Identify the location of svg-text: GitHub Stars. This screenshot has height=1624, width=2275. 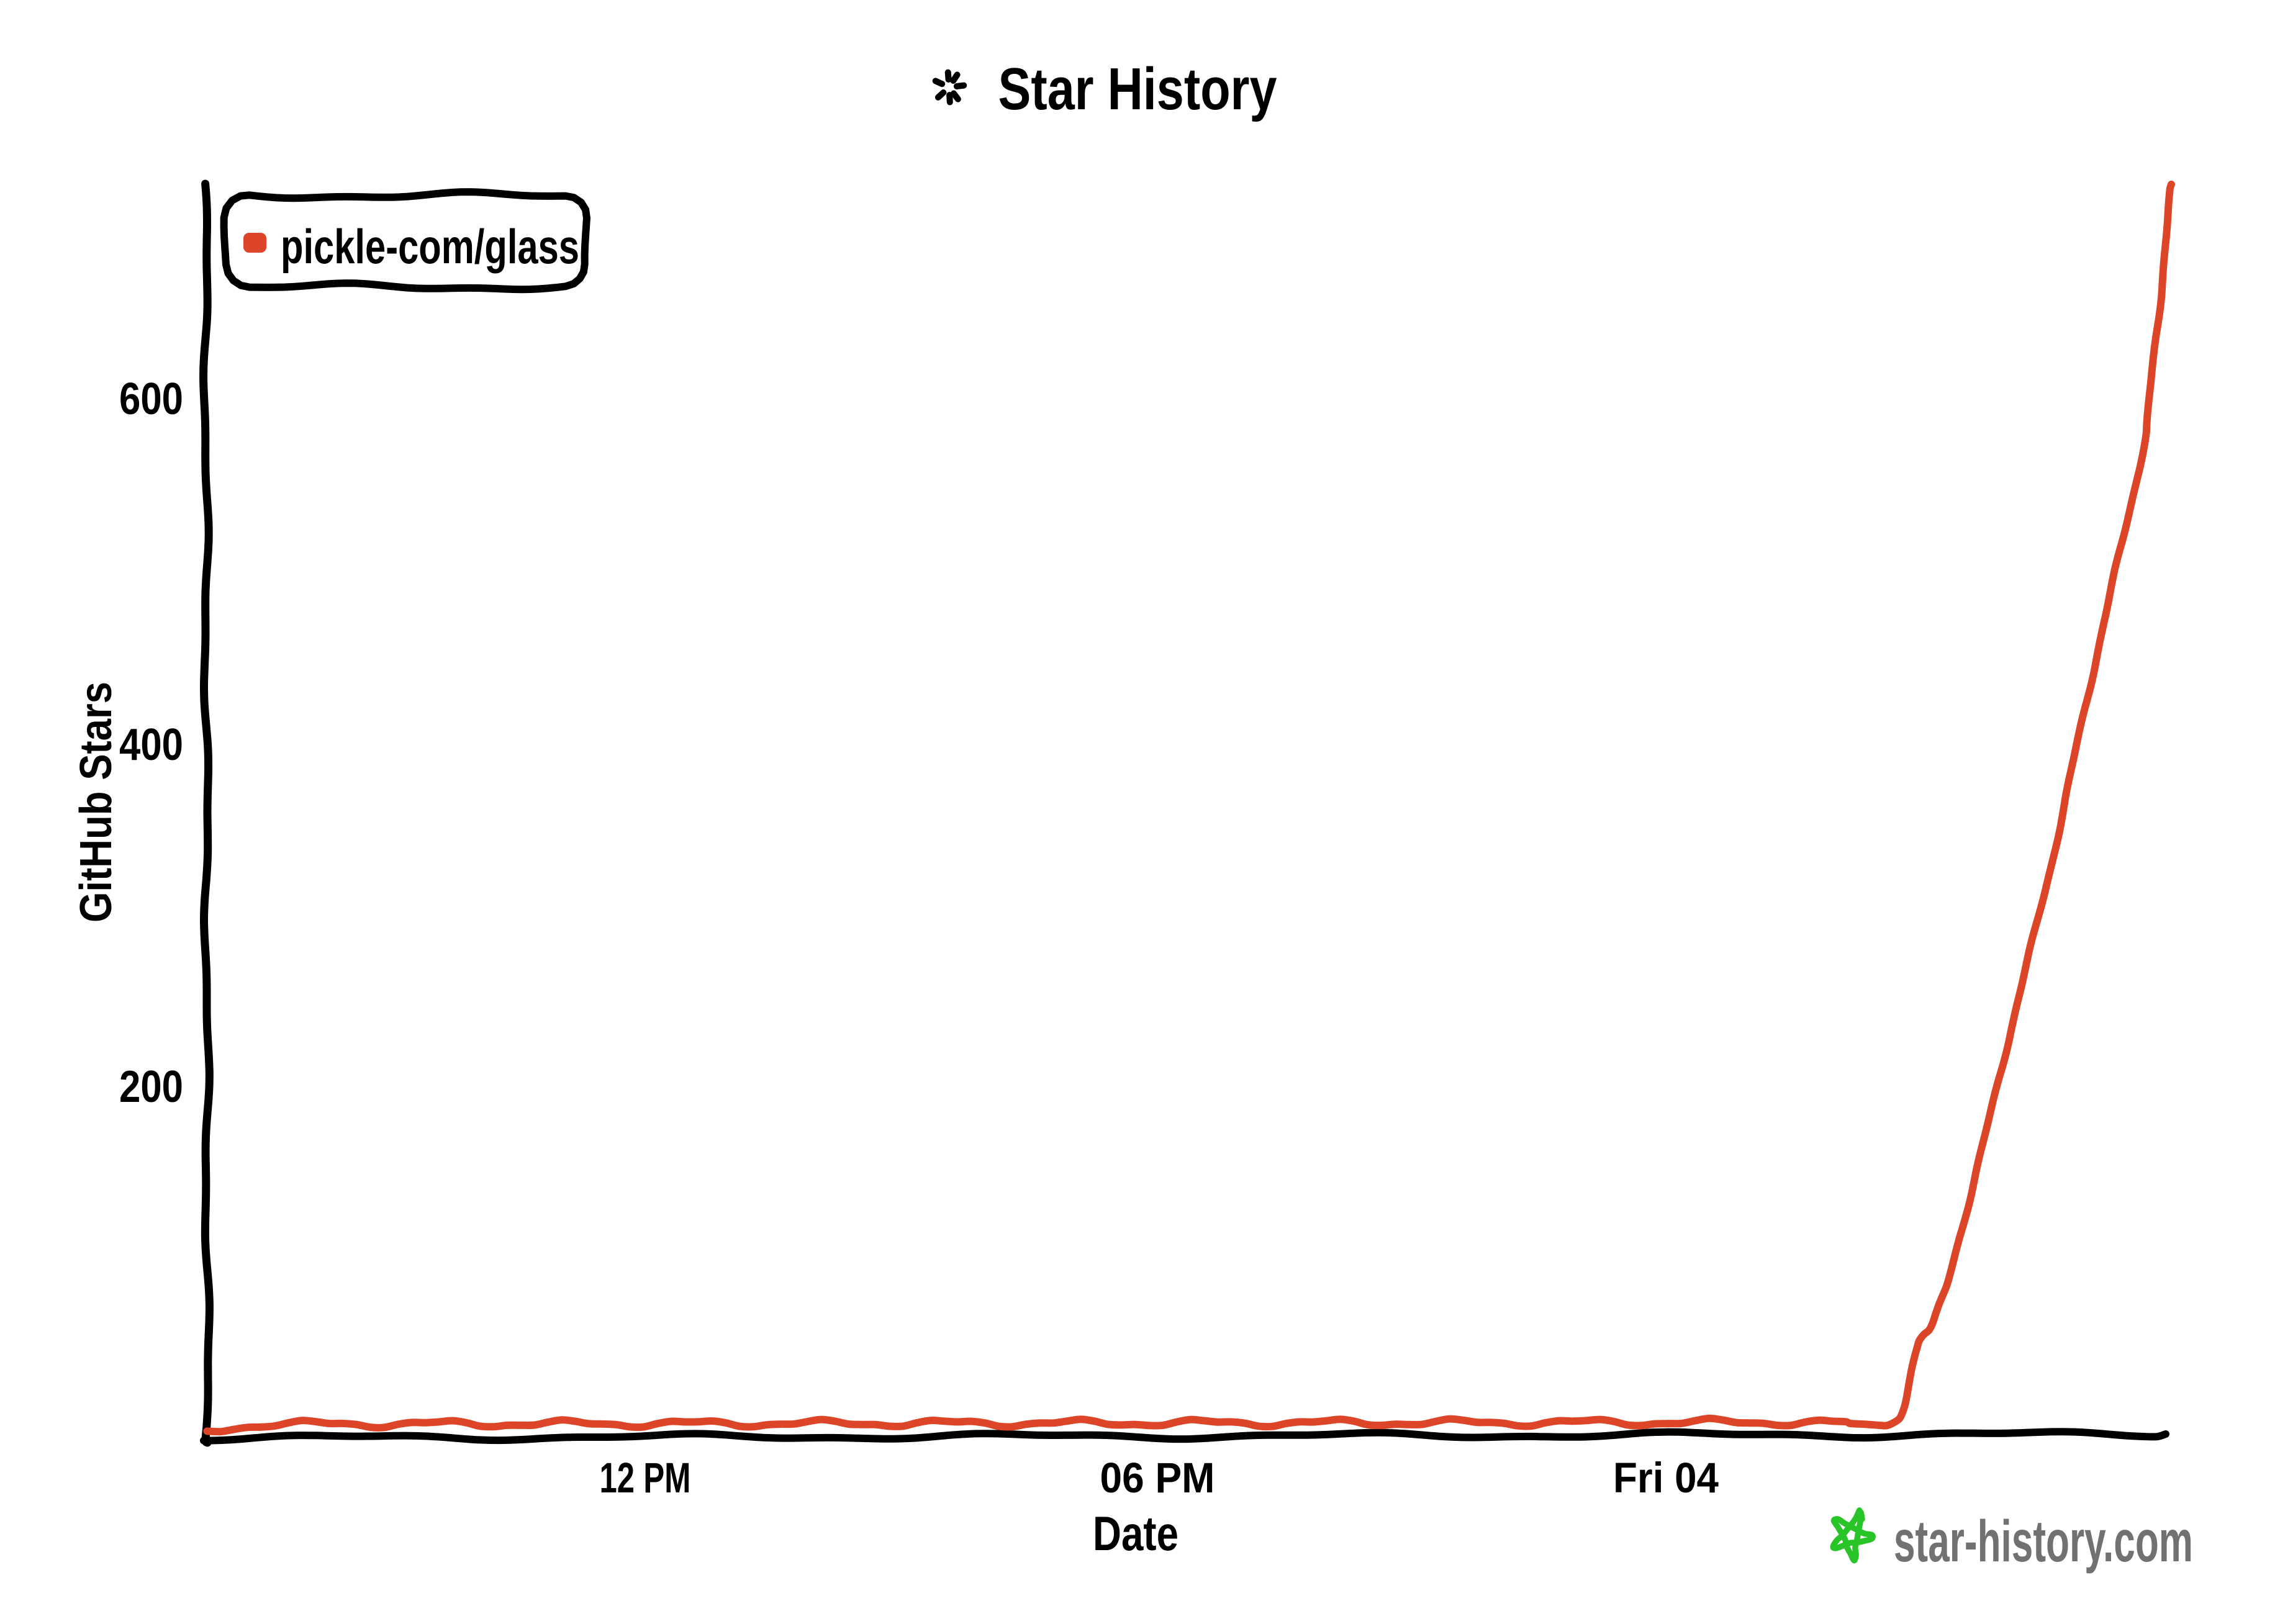
(96, 802).